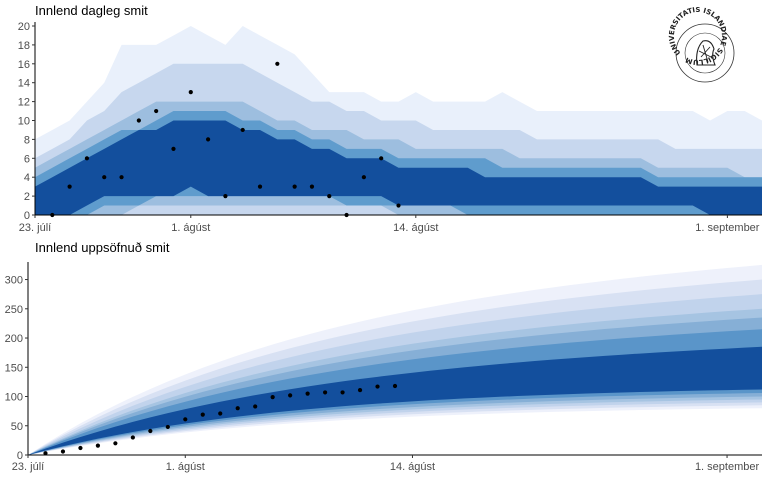 The image size is (768, 477). I want to click on cumulative-y-tick-label: 200, so click(14, 339).